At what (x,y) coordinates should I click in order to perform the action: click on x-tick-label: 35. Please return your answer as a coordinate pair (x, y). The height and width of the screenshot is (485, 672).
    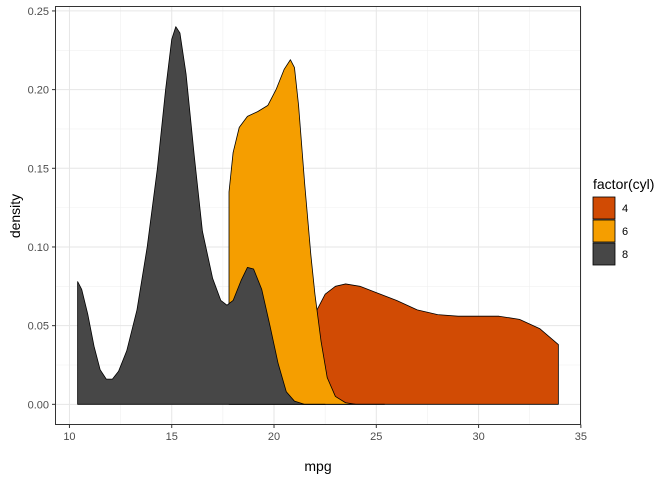
    Looking at the image, I should click on (581, 437).